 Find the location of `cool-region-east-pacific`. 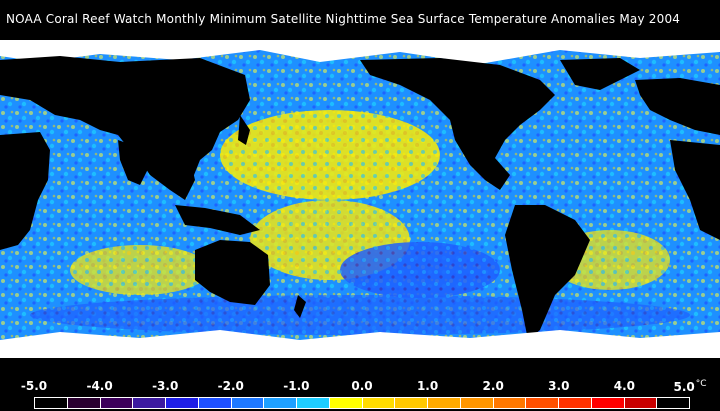

cool-region-east-pacific is located at coordinates (420, 270).